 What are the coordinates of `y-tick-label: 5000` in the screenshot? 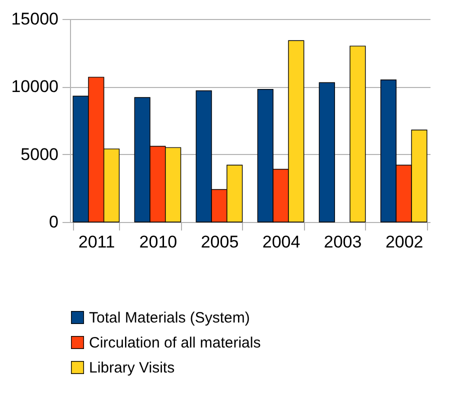 It's located at (39, 154).